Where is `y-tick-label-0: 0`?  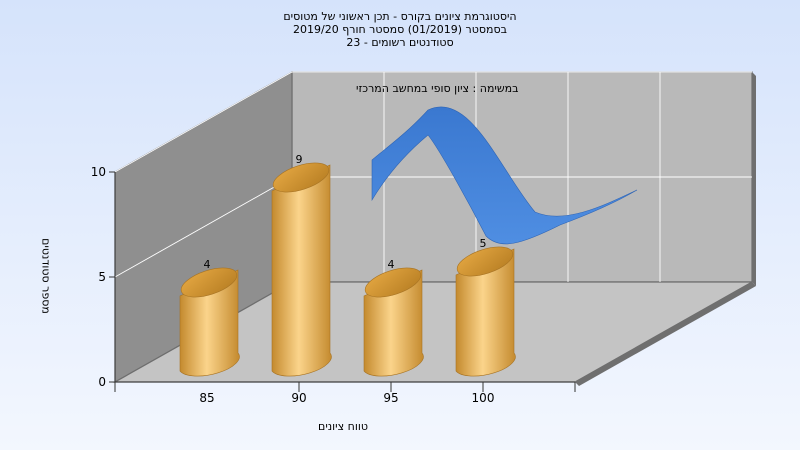 y-tick-label-0: 0 is located at coordinates (102, 382).